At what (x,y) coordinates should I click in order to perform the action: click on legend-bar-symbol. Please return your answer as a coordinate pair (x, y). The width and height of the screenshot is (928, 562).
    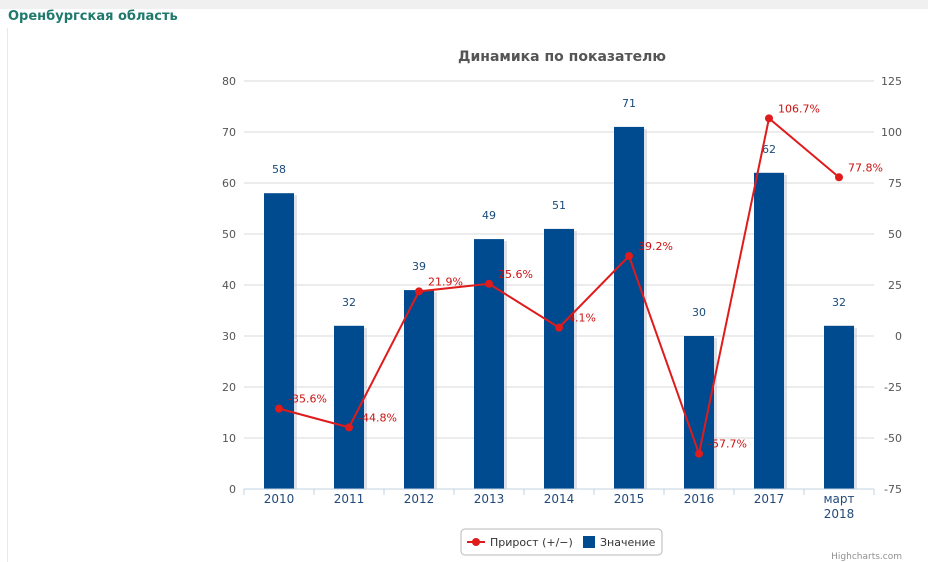
    Looking at the image, I should click on (589, 542).